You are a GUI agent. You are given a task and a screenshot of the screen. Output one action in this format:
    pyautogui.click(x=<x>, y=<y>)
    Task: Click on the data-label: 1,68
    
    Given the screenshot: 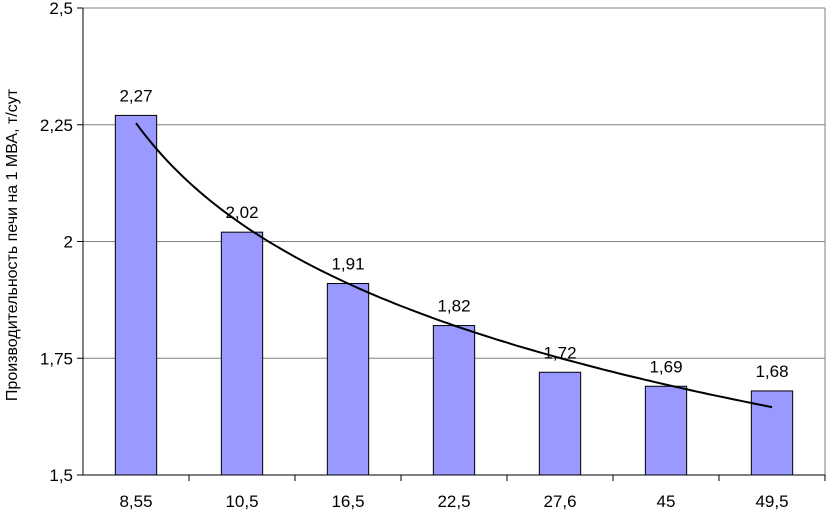 What is the action you would take?
    pyautogui.click(x=771, y=371)
    